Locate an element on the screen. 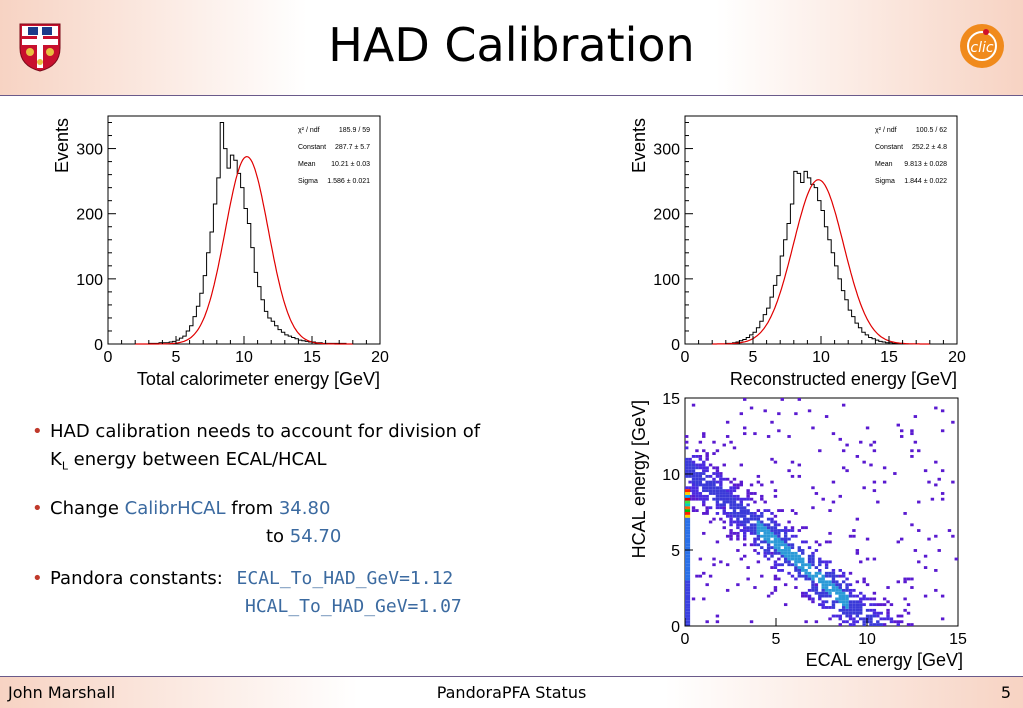 The height and width of the screenshot is (708, 1023). header-divider is located at coordinates (511, 95).